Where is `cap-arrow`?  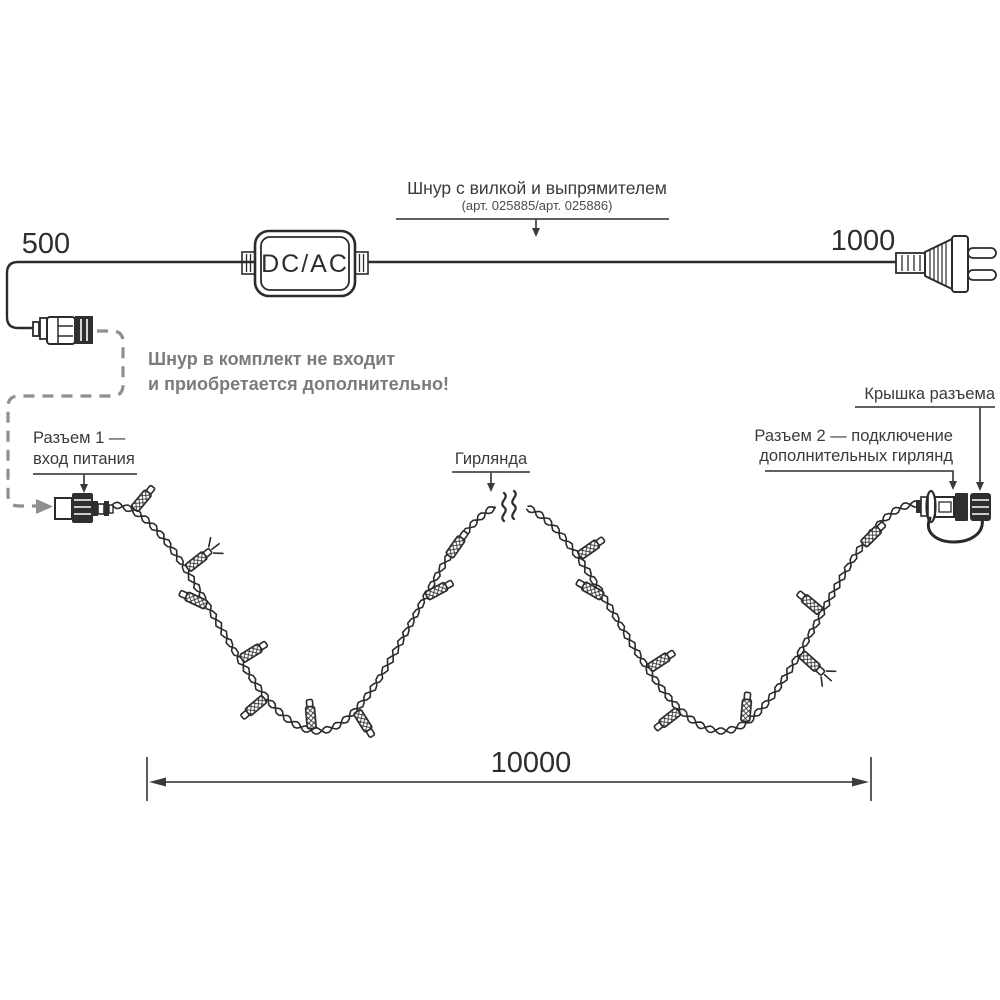
cap-arrow is located at coordinates (980, 486).